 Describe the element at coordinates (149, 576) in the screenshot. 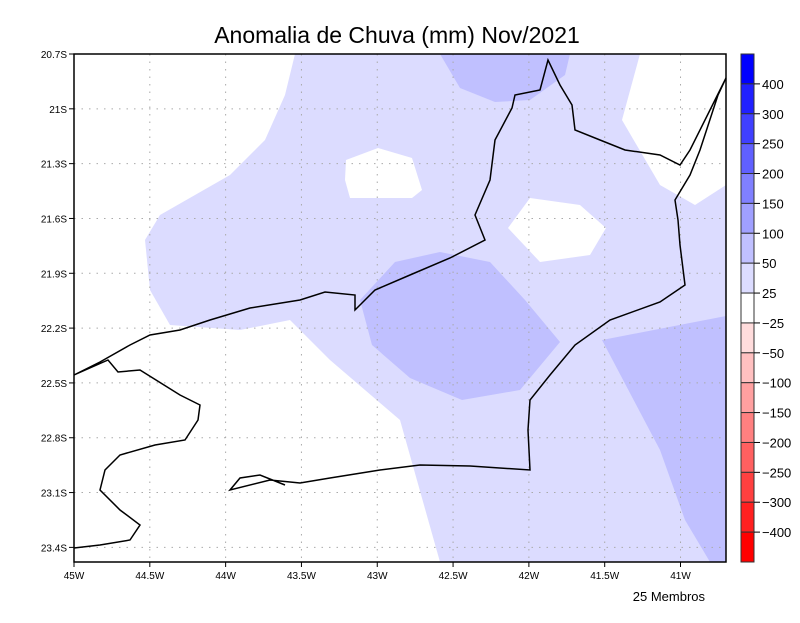

I see `x-tick-label: 44.5W` at that location.